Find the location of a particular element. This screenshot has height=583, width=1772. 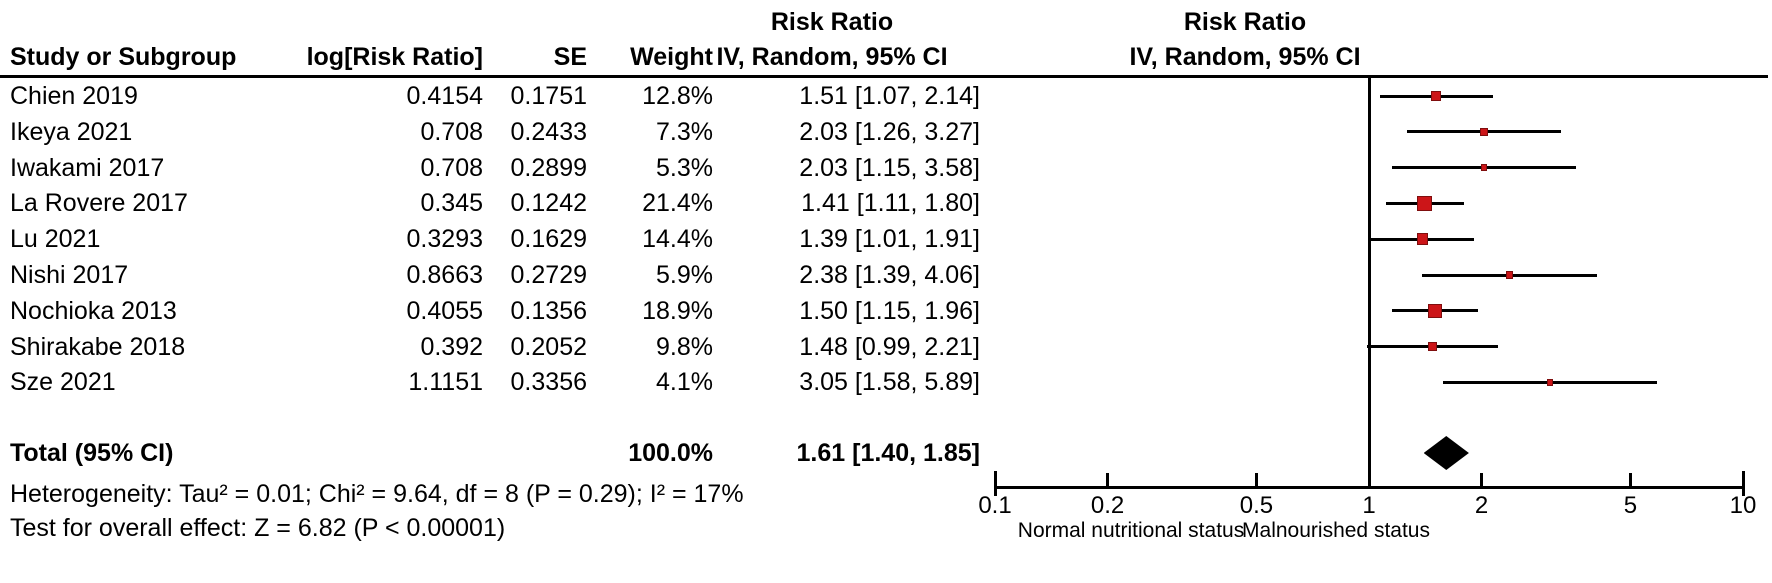

study-log-rr: 1.1151 is located at coordinates (445, 382).